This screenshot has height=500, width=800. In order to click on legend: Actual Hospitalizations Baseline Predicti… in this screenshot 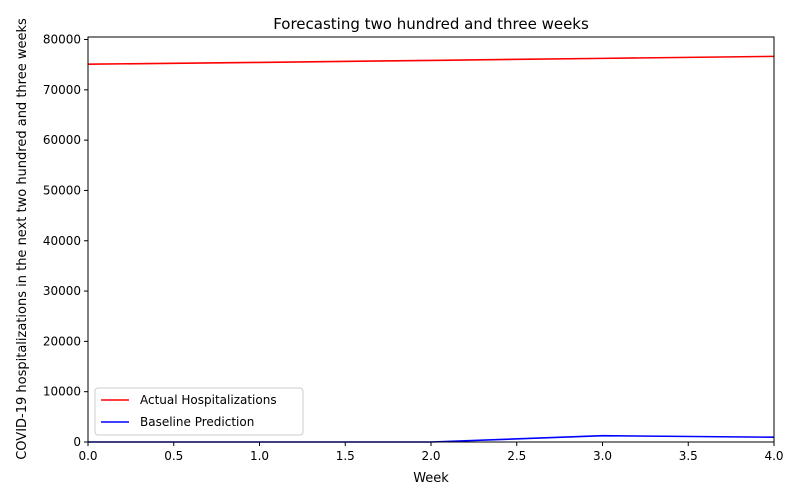, I will do `click(199, 411)`.